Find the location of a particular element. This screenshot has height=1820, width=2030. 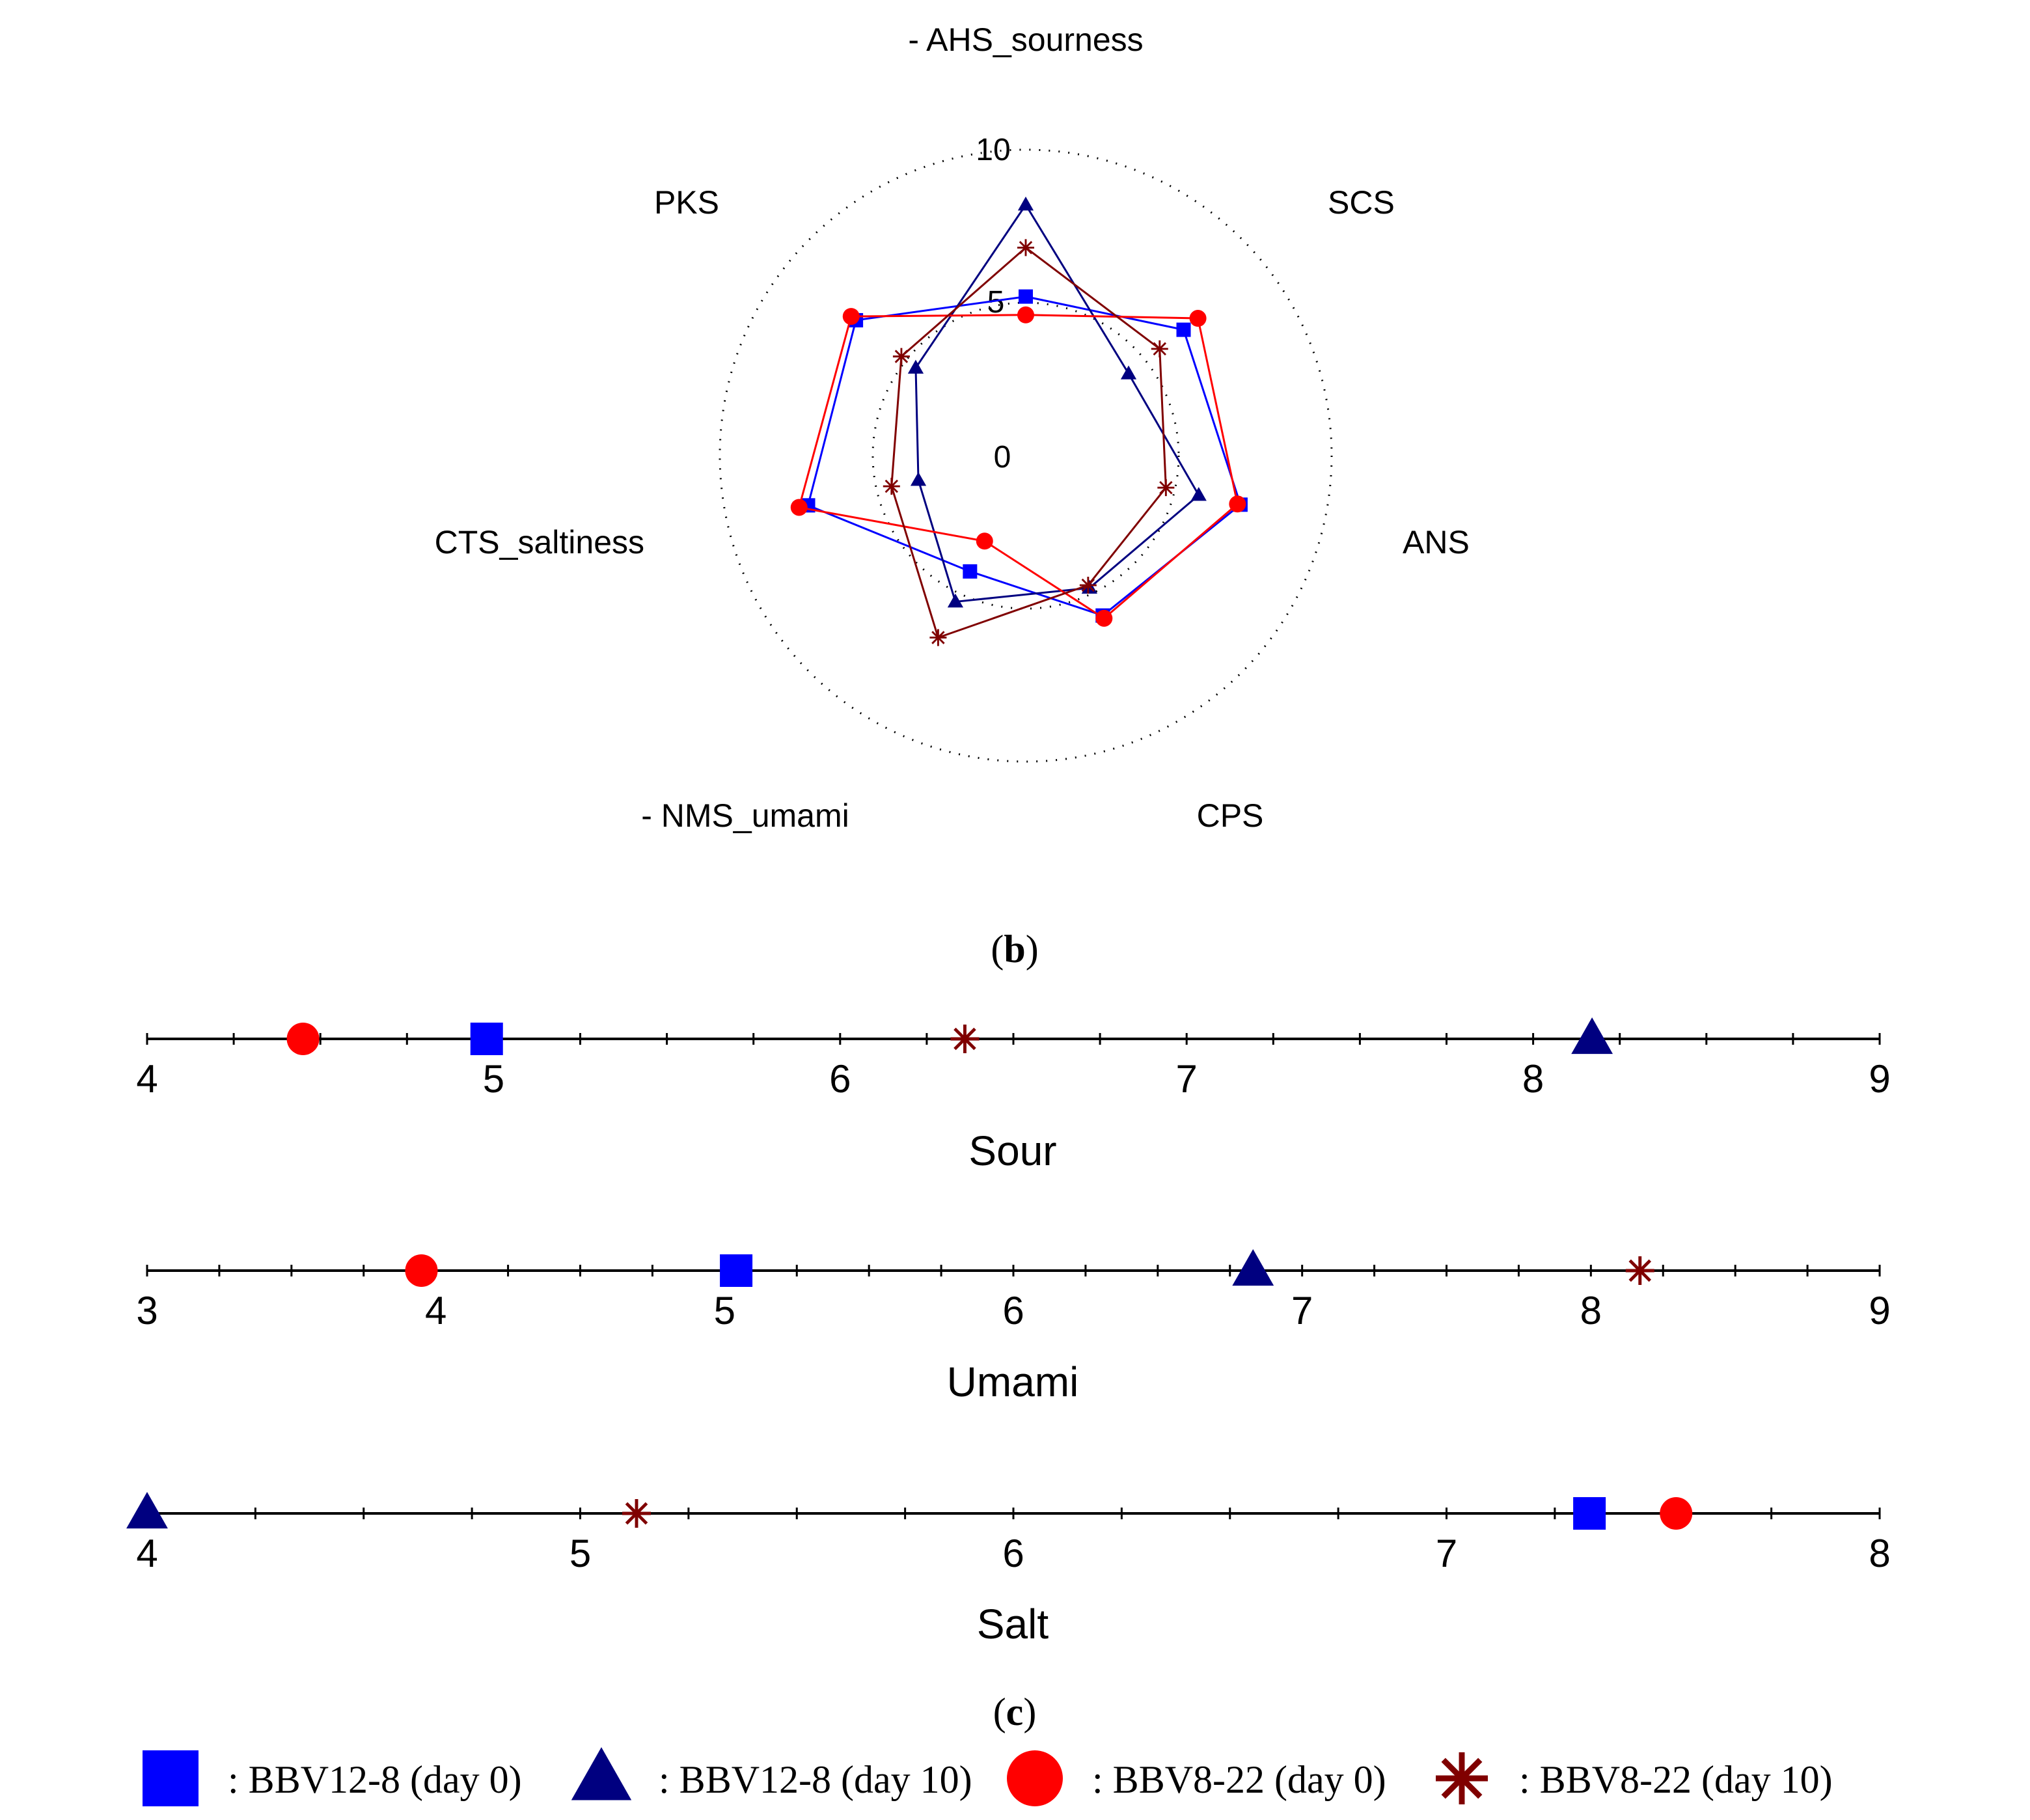

legend-item-bbv8_day0: : BBV8-22 (day 0) is located at coordinates (1196, 1778).